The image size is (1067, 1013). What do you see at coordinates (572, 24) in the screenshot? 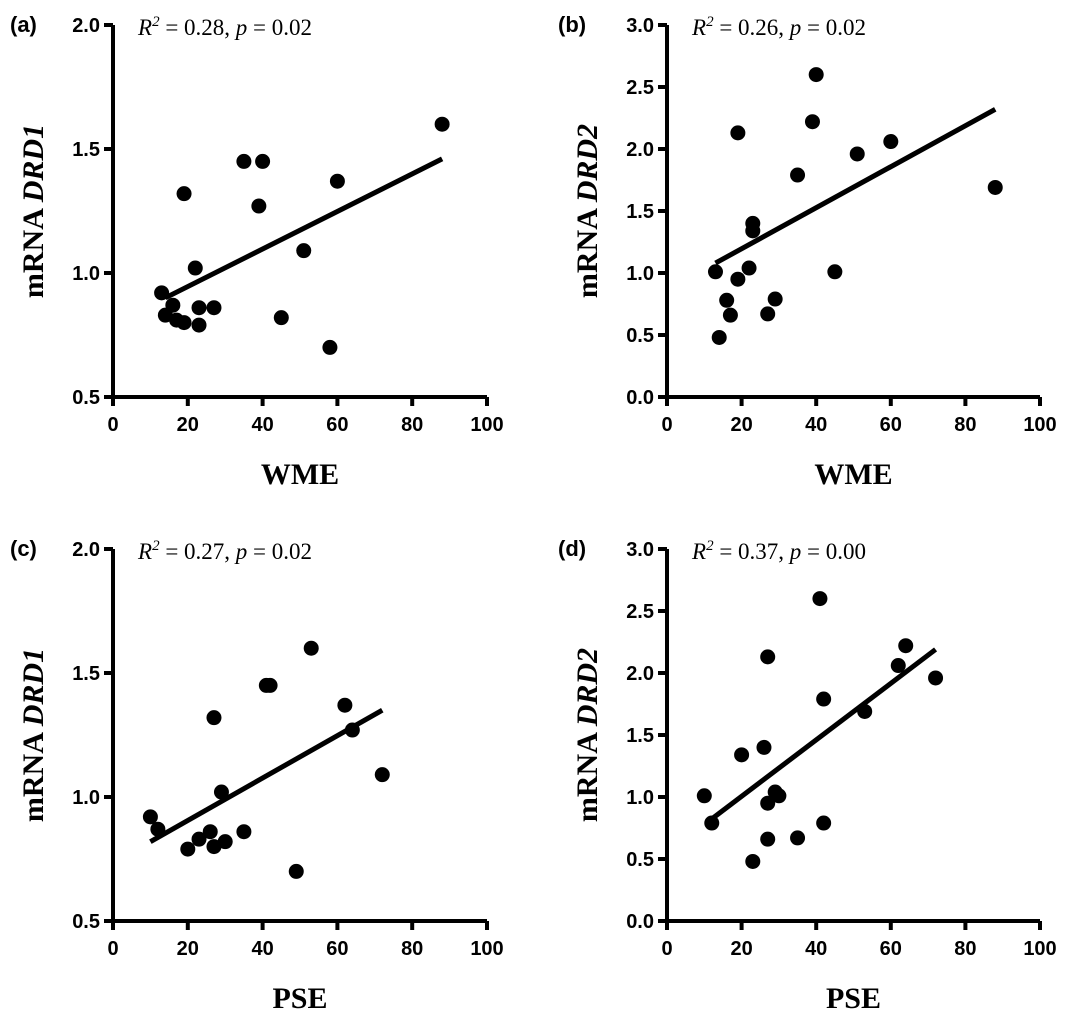
I see `panel-label: (b)` at bounding box center [572, 24].